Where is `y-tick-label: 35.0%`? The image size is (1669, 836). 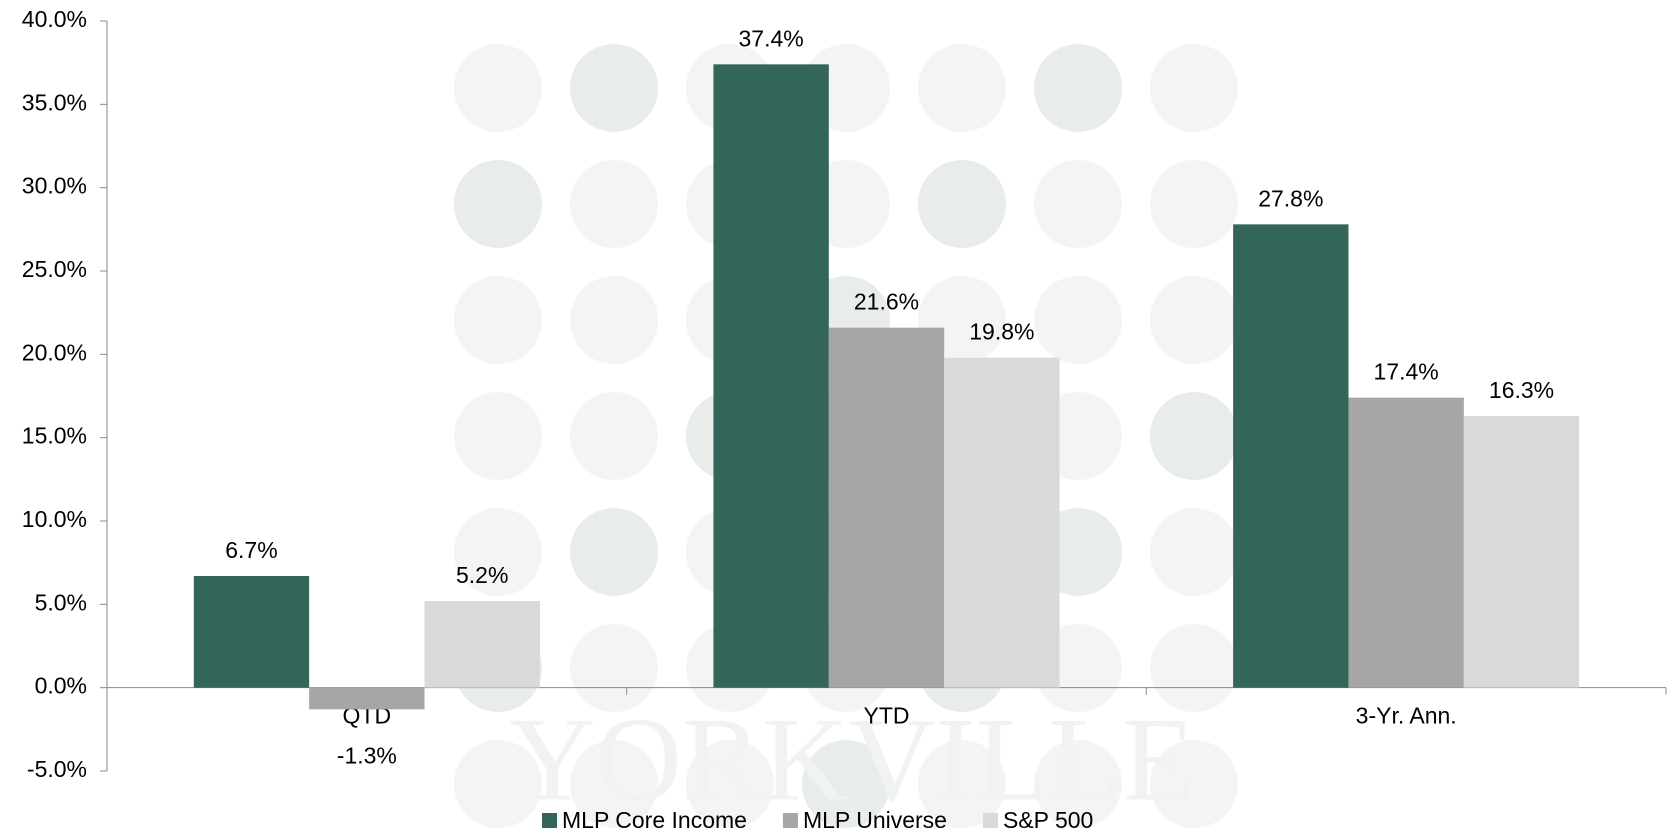 y-tick-label: 35.0% is located at coordinates (54, 102).